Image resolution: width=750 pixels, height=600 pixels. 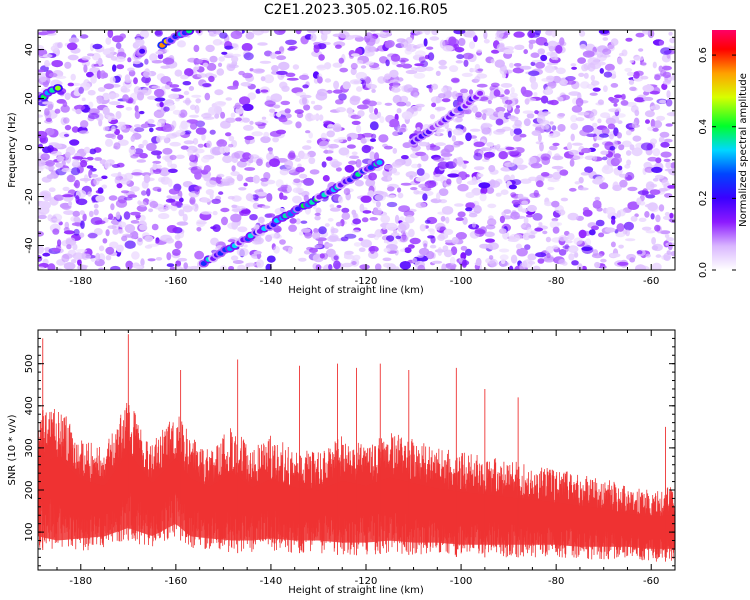 I want to click on colorbar-tick-label: 0.2, so click(x=703, y=198).